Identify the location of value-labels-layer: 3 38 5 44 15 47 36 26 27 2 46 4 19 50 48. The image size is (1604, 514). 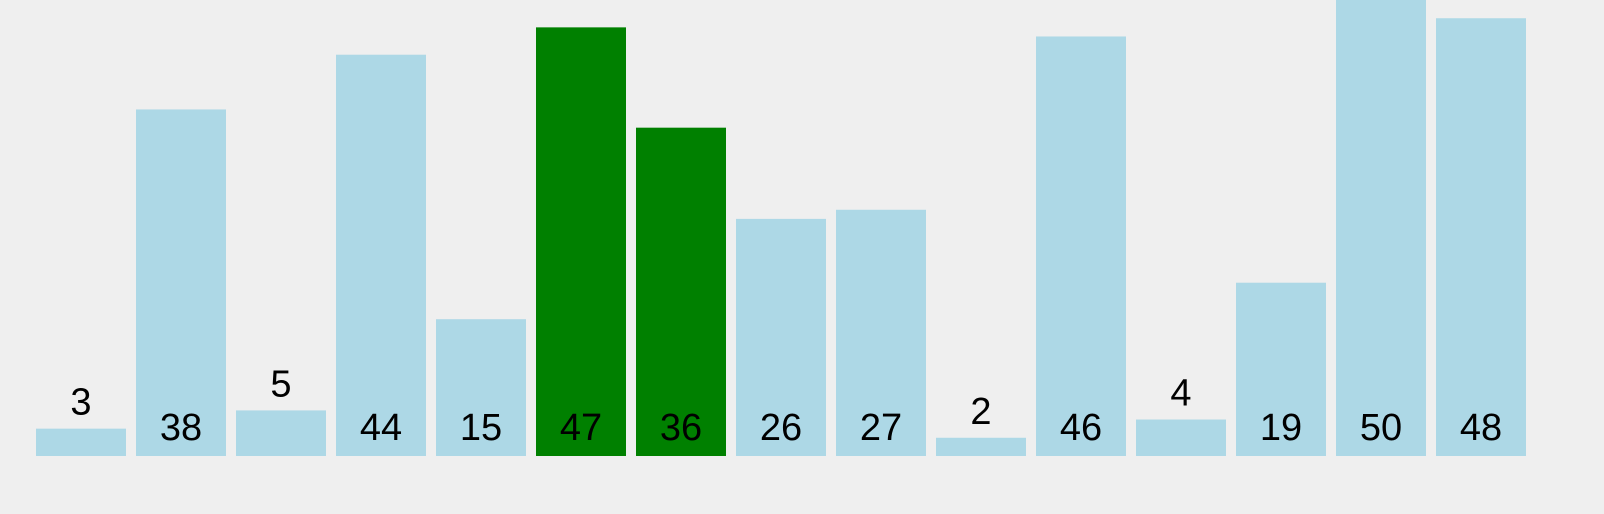
(786, 406).